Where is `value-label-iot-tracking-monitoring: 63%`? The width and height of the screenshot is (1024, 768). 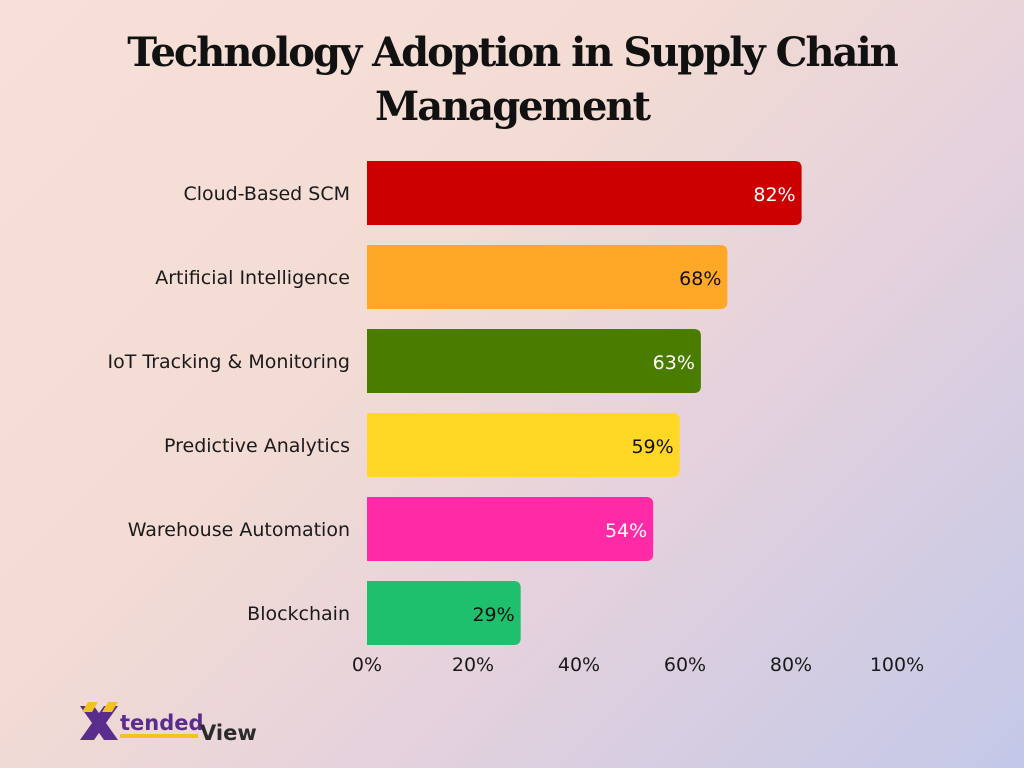
value-label-iot-tracking-monitoring: 63% is located at coordinates (674, 363).